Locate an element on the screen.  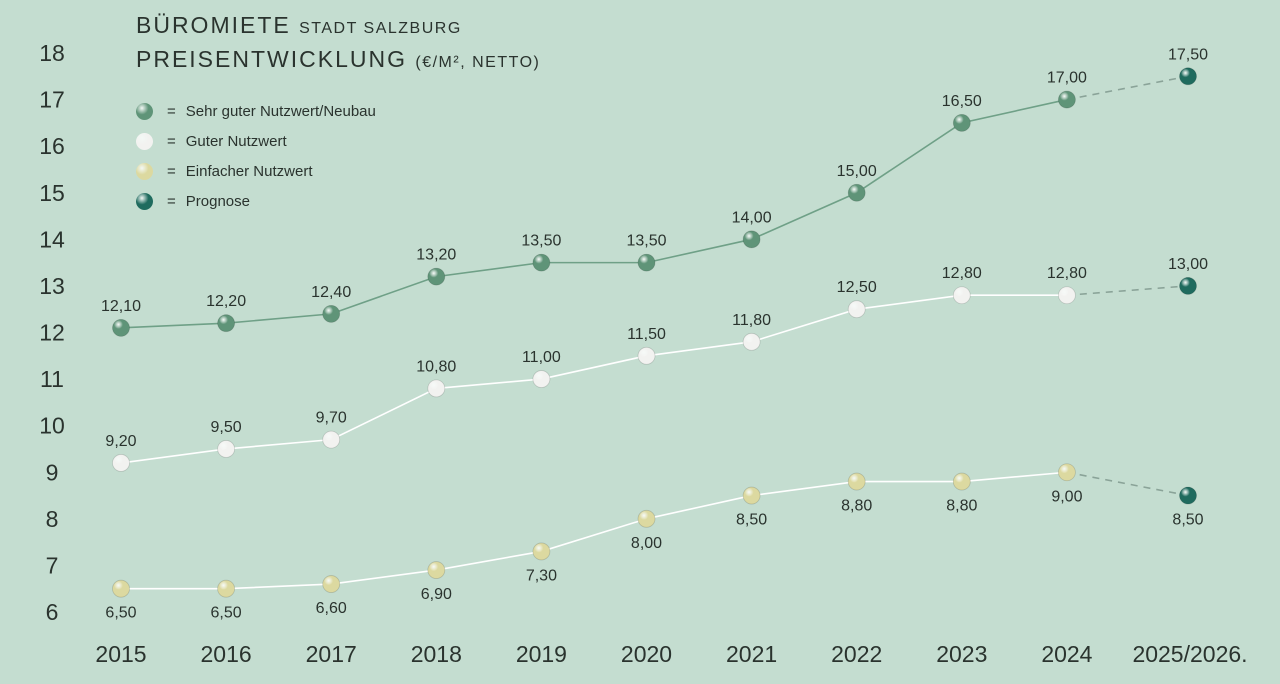
y-tick-label: 11 is located at coordinates (52, 379).